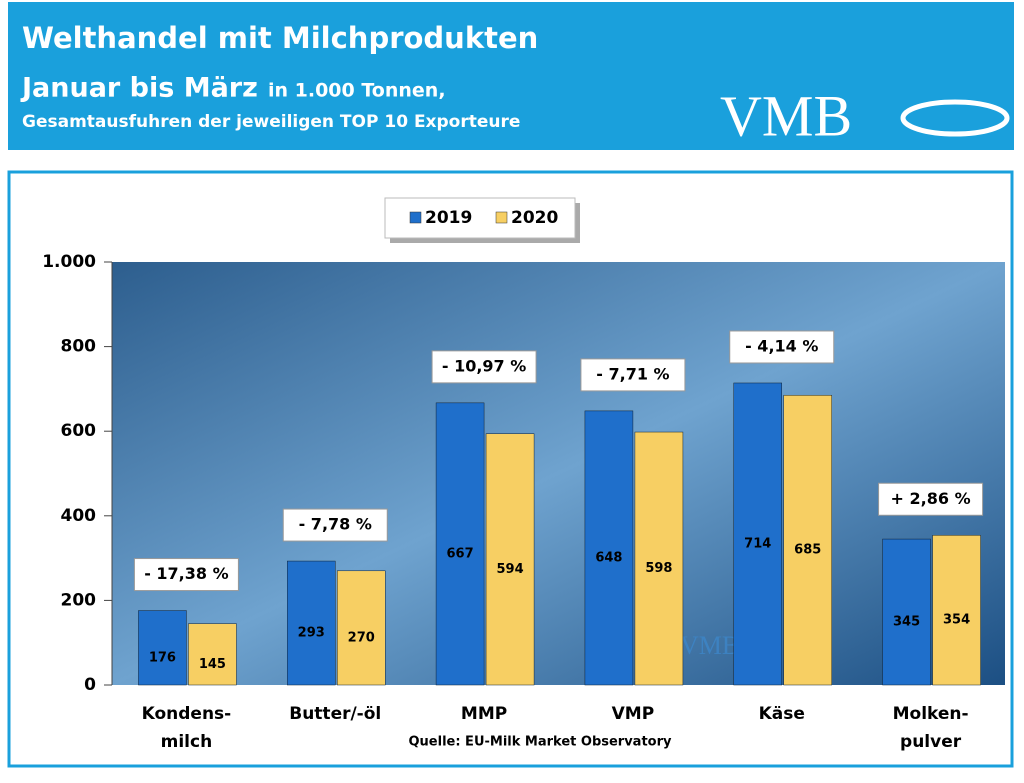 The width and height of the screenshot is (1024, 783). I want to click on value-label: 598, so click(658, 568).